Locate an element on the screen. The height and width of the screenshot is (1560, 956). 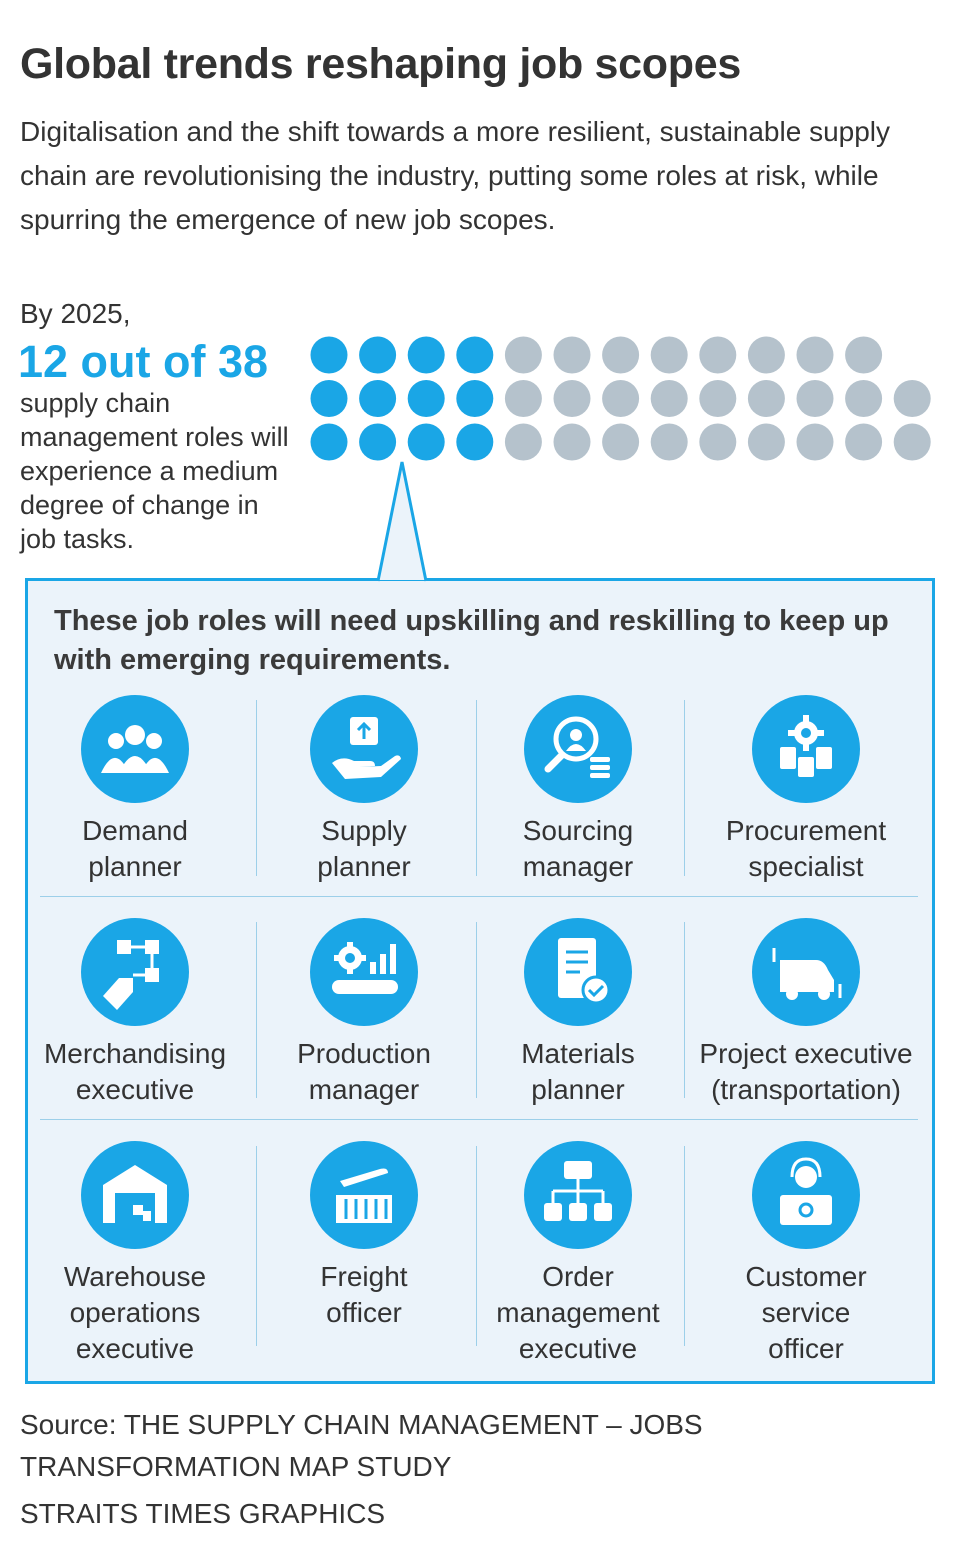
page-title: Global trends reshaping job scopes is located at coordinates (380, 64).